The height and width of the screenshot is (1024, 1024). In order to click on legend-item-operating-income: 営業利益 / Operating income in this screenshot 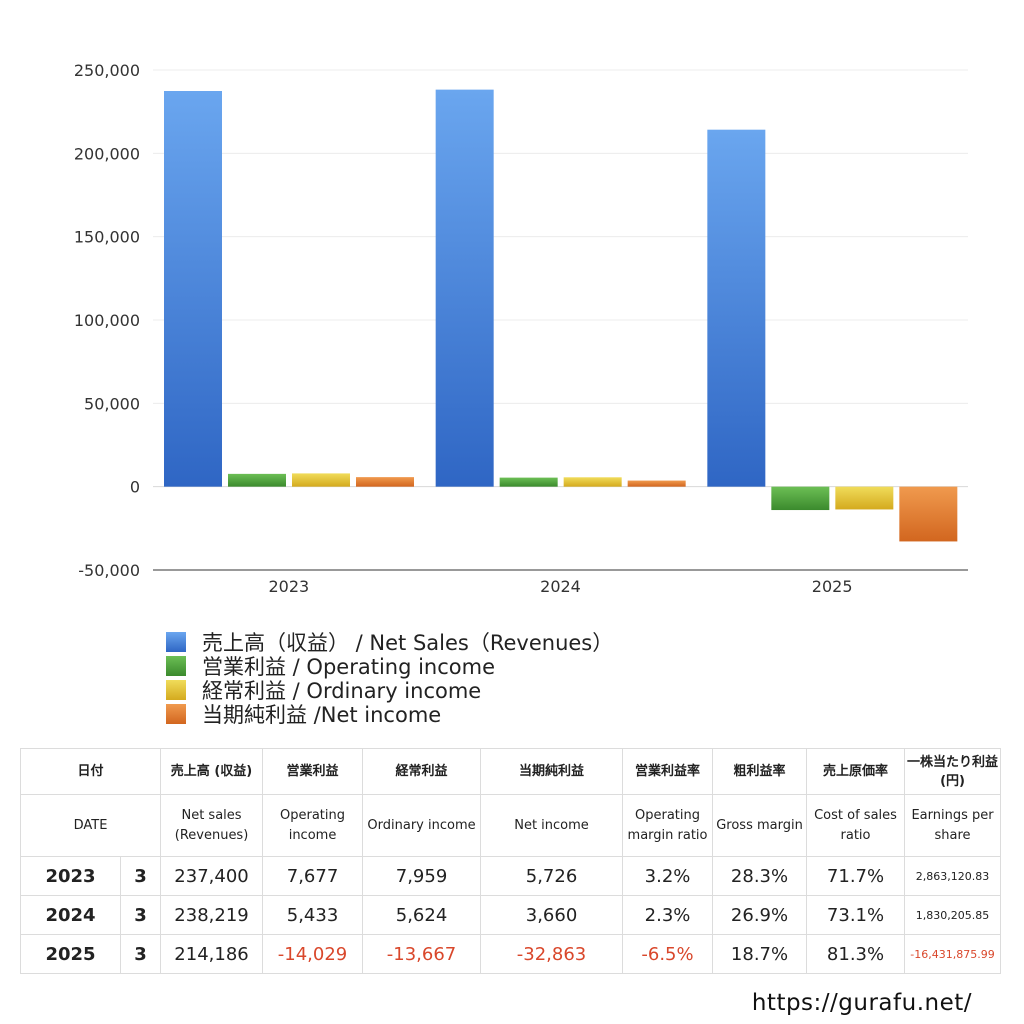, I will do `click(389, 666)`.